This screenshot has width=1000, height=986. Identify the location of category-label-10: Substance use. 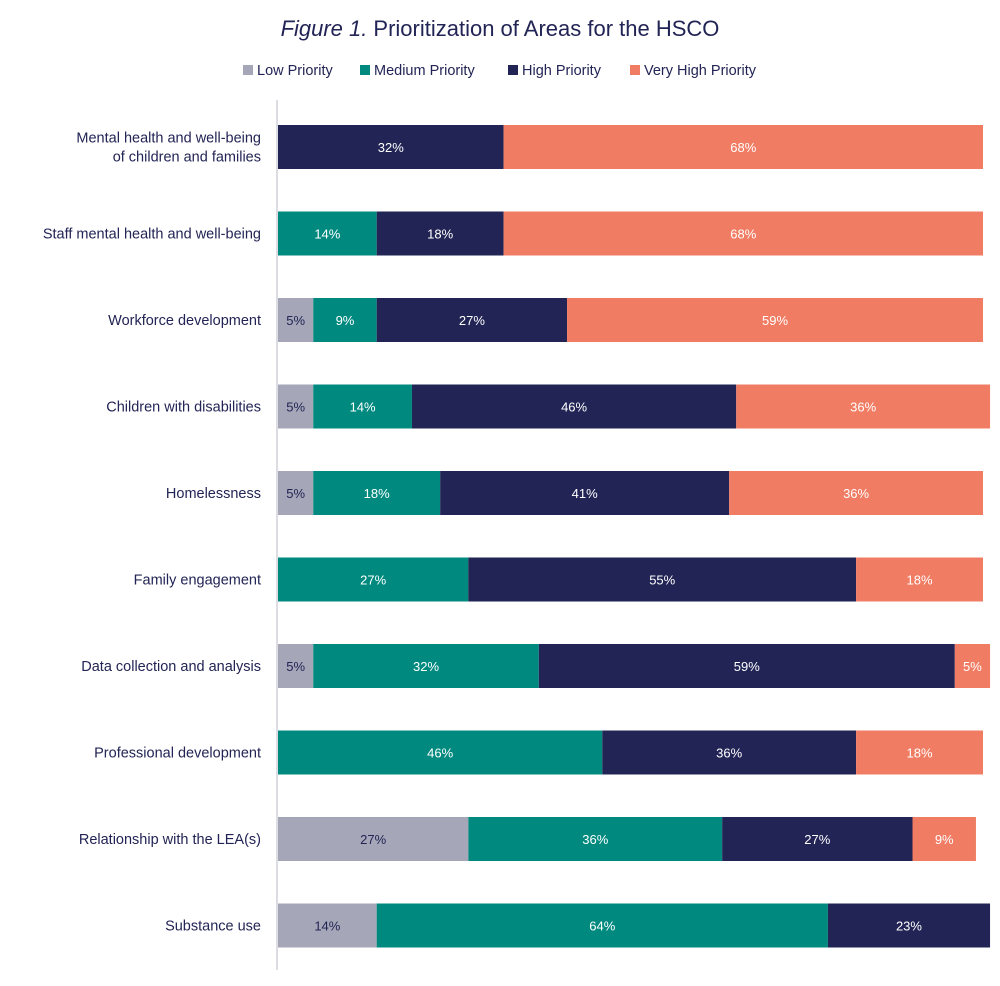
(213, 927).